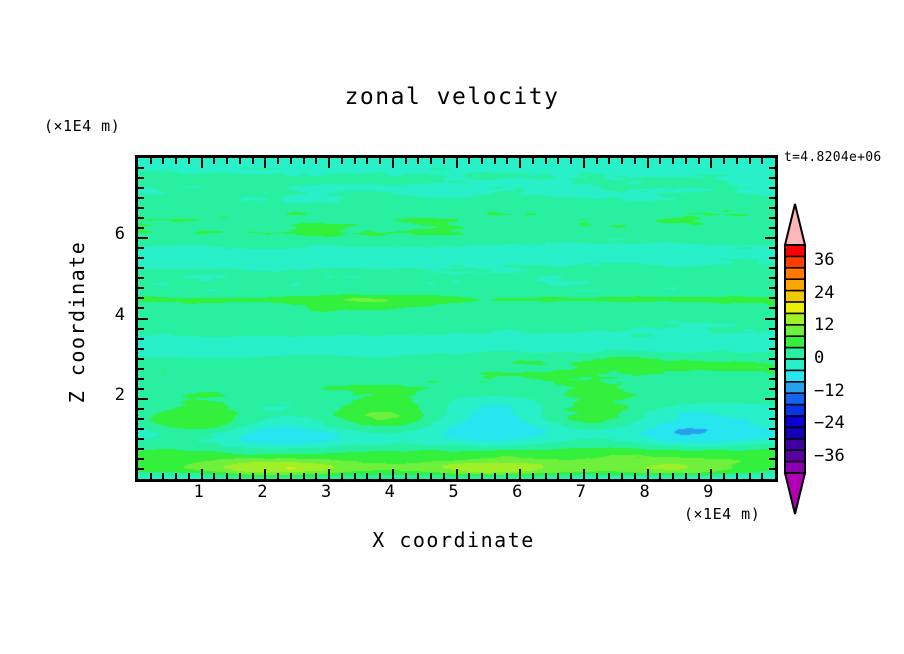 This screenshot has width=904, height=654. Describe the element at coordinates (389, 492) in the screenshot. I see `x-tick-label: 4` at that location.